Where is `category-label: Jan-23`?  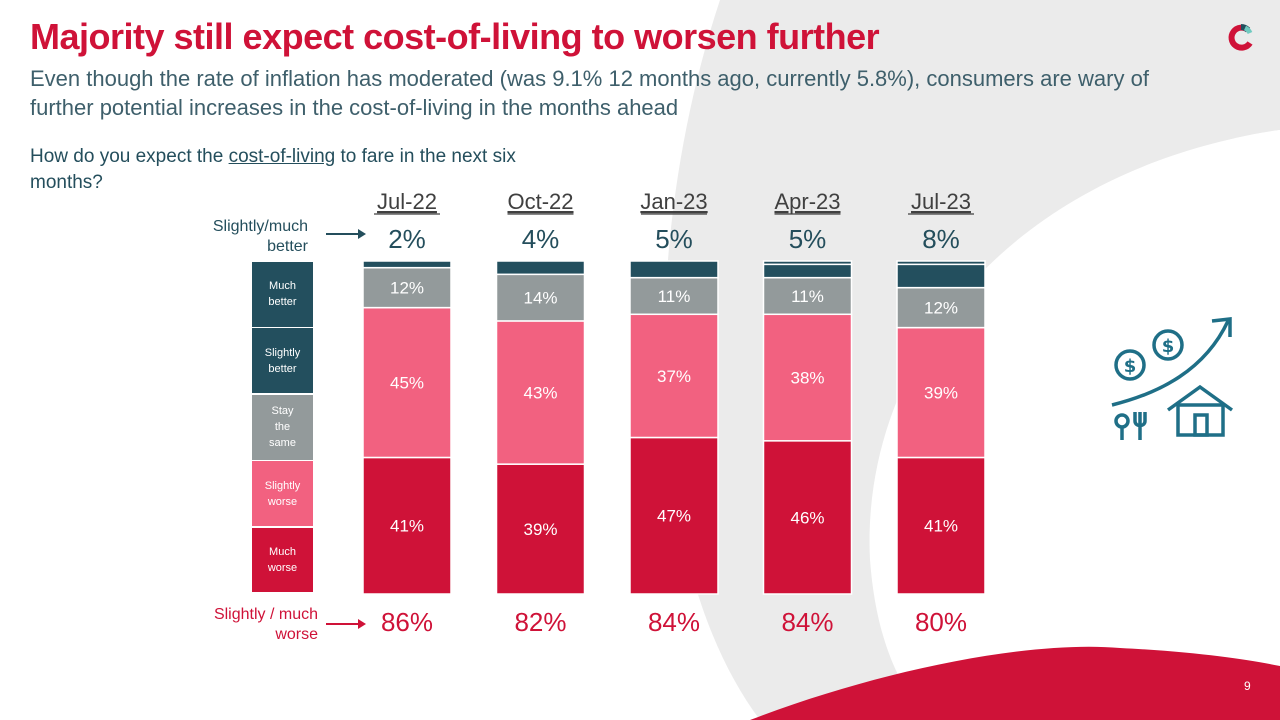
category-label: Jan-23 is located at coordinates (673, 201).